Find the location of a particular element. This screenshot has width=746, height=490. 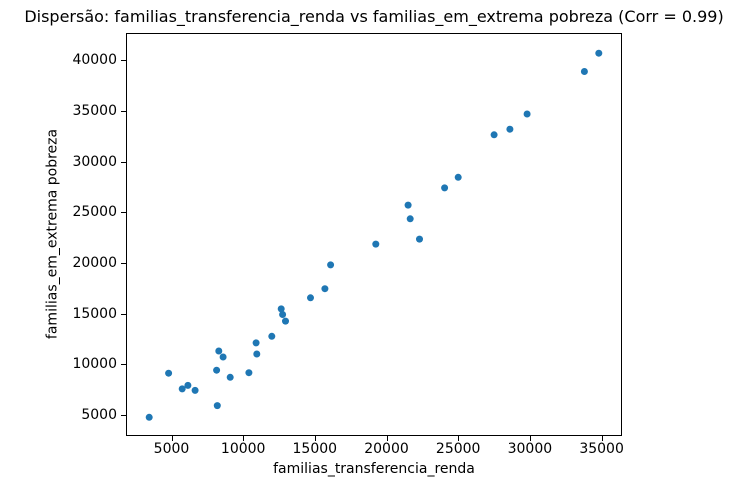

y-tick-label: 10000 is located at coordinates (94, 364).